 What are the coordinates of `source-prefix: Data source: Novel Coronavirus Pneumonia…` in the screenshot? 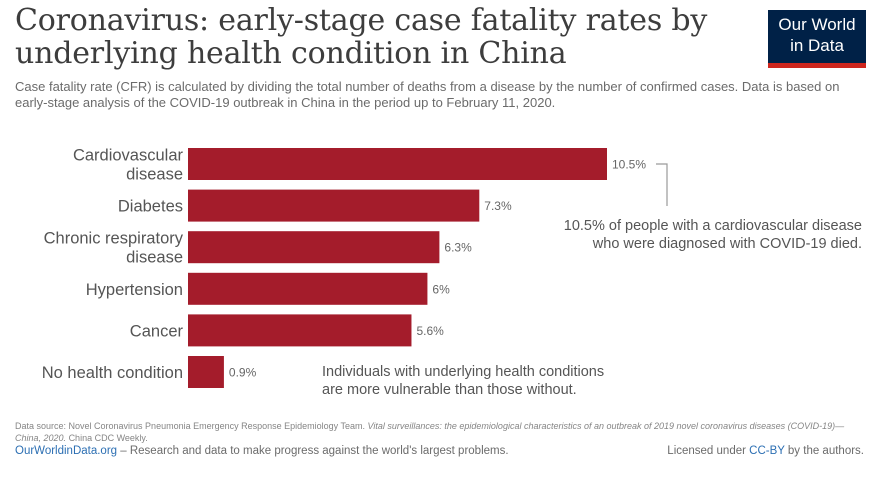 It's located at (190, 426).